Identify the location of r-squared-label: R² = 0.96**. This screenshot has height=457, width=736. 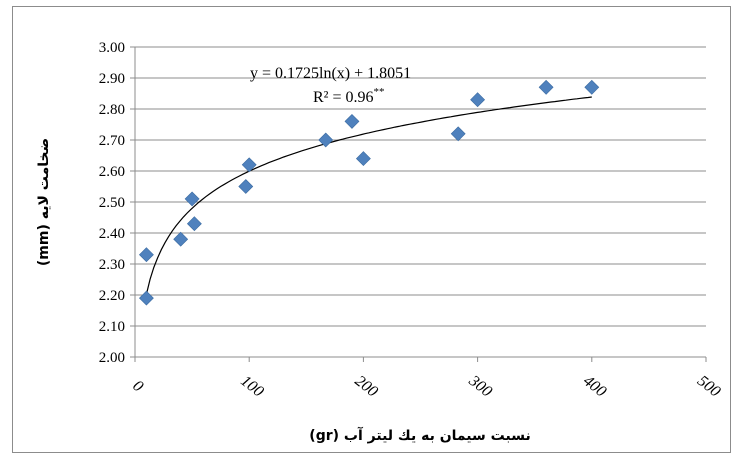
(349, 96).